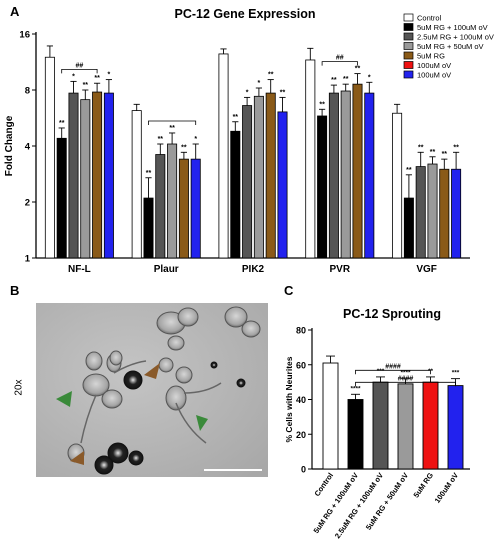 The image size is (498, 550). What do you see at coordinates (253, 269) in the screenshot?
I see `x-tick-label: PIK2` at bounding box center [253, 269].